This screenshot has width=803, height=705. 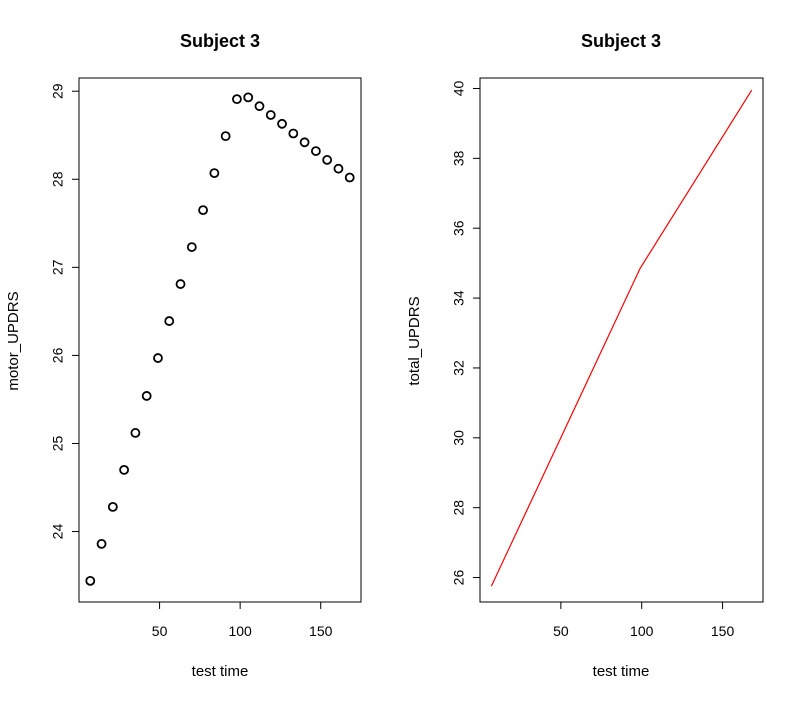 I want to click on y-tick-label: 27, so click(x=58, y=267).